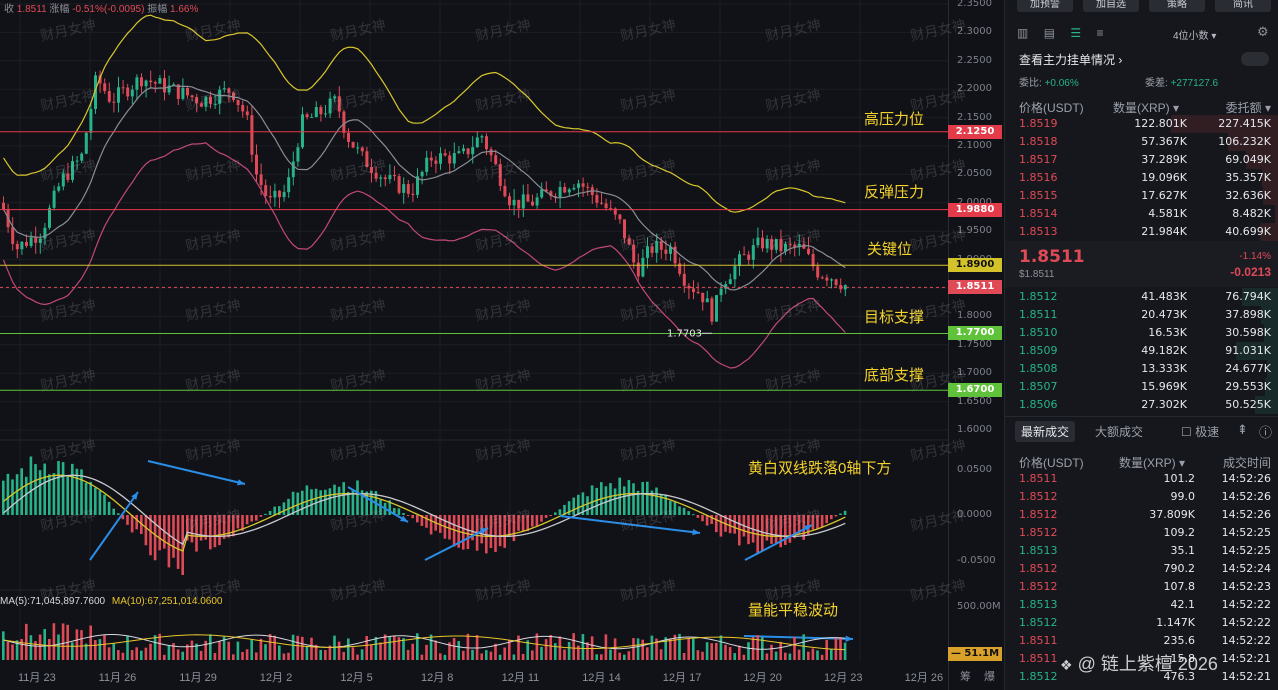  Describe the element at coordinates (1266, 432) in the screenshot. I see `info-icon: ⓘ` at that location.